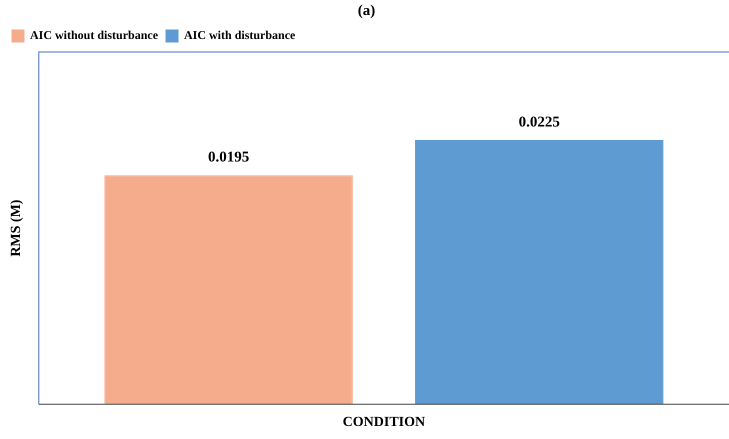  I want to click on legend-label: AIC with disturbance, so click(240, 35).